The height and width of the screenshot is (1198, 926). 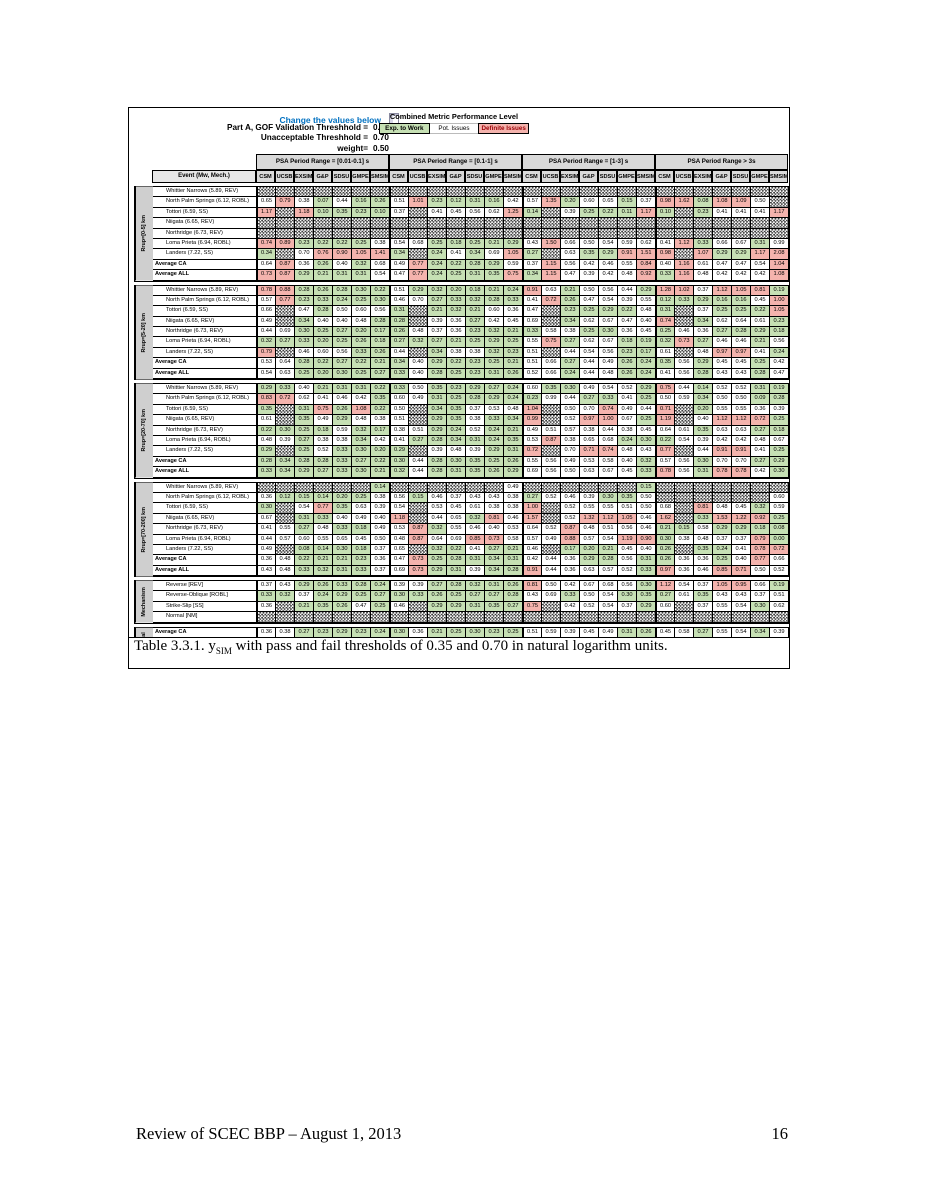 What do you see at coordinates (454, 128) in the screenshot?
I see `legend-item-pot-issues: Pot. Issues` at bounding box center [454, 128].